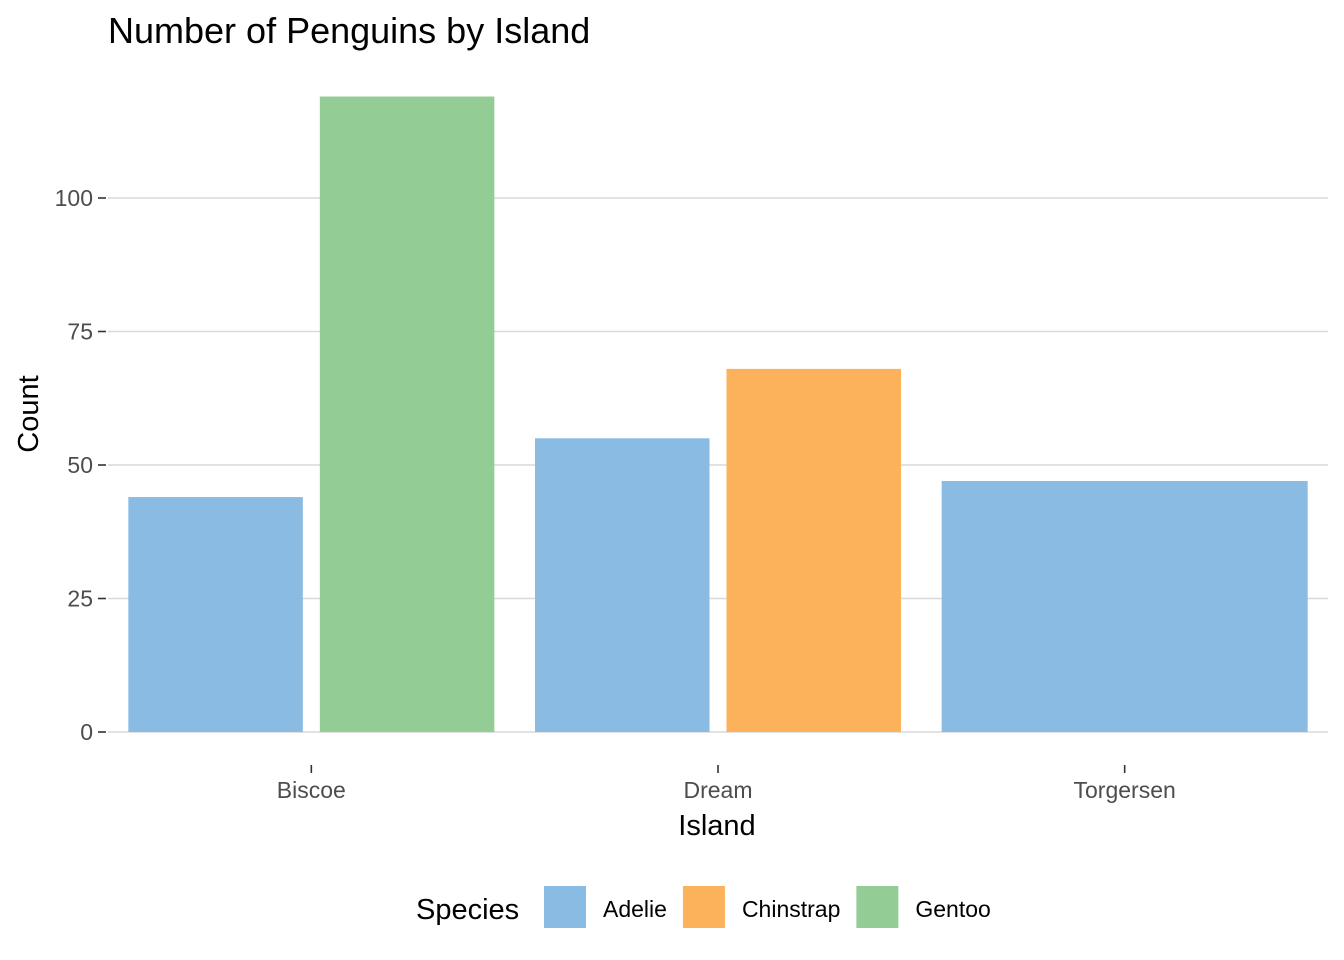 This screenshot has width=1344, height=960. What do you see at coordinates (215, 614) in the screenshot?
I see `bar-adelie-biscoe` at bounding box center [215, 614].